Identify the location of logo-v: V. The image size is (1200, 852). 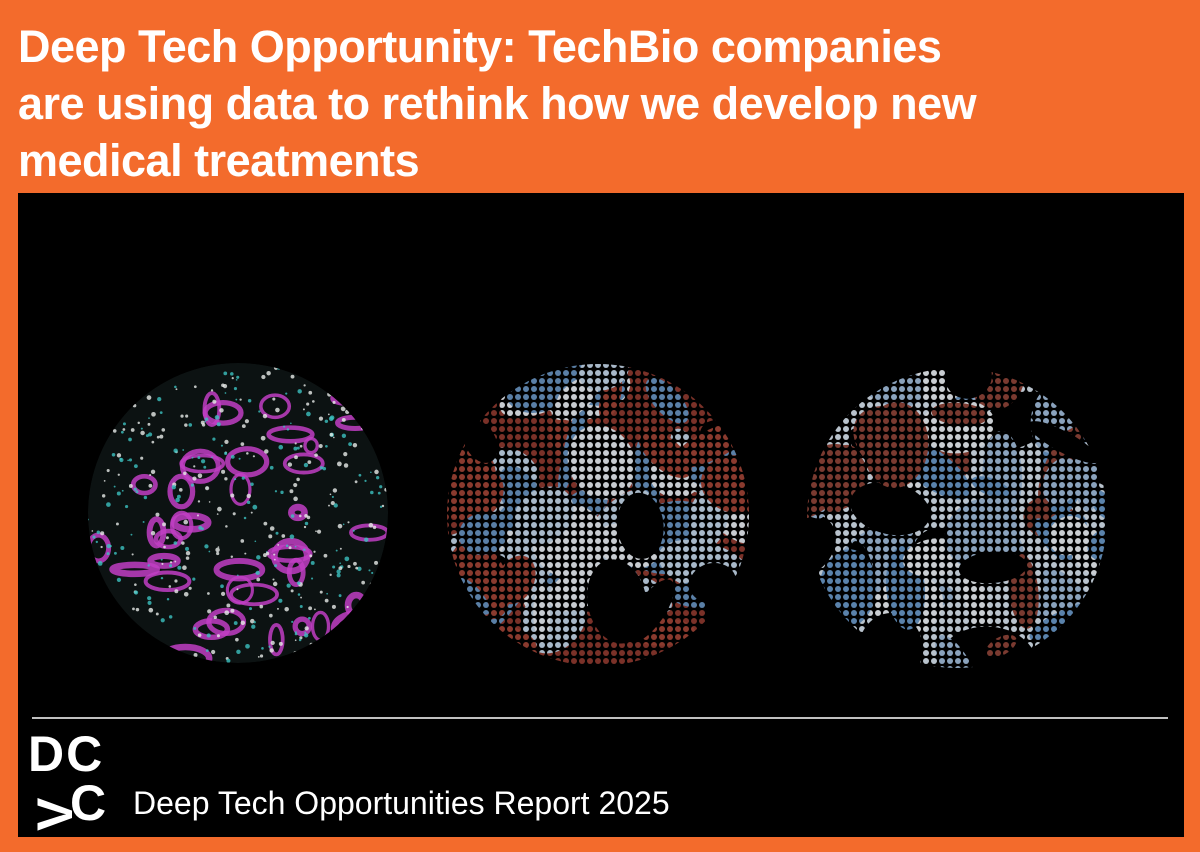
(55, 814).